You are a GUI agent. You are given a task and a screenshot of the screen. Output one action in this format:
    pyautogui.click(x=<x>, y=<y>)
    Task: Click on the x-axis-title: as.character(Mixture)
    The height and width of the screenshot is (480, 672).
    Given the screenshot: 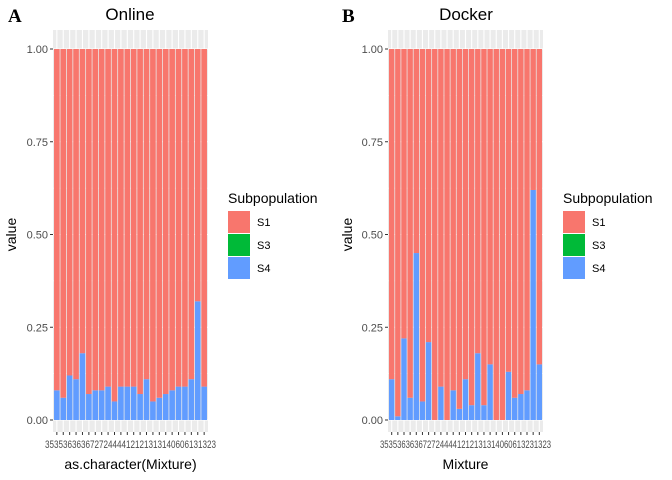 What is the action you would take?
    pyautogui.click(x=130, y=464)
    